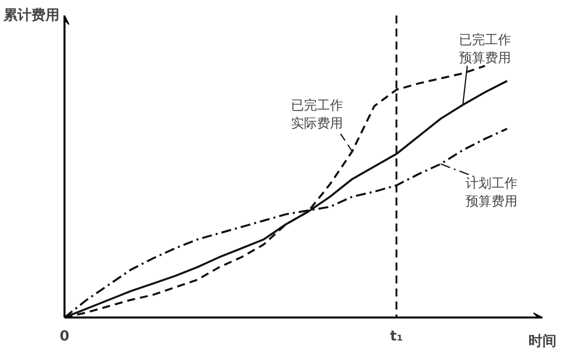  What do you see at coordinates (31, 16) in the screenshot?
I see `y-axis-title: 累计费用` at bounding box center [31, 16].